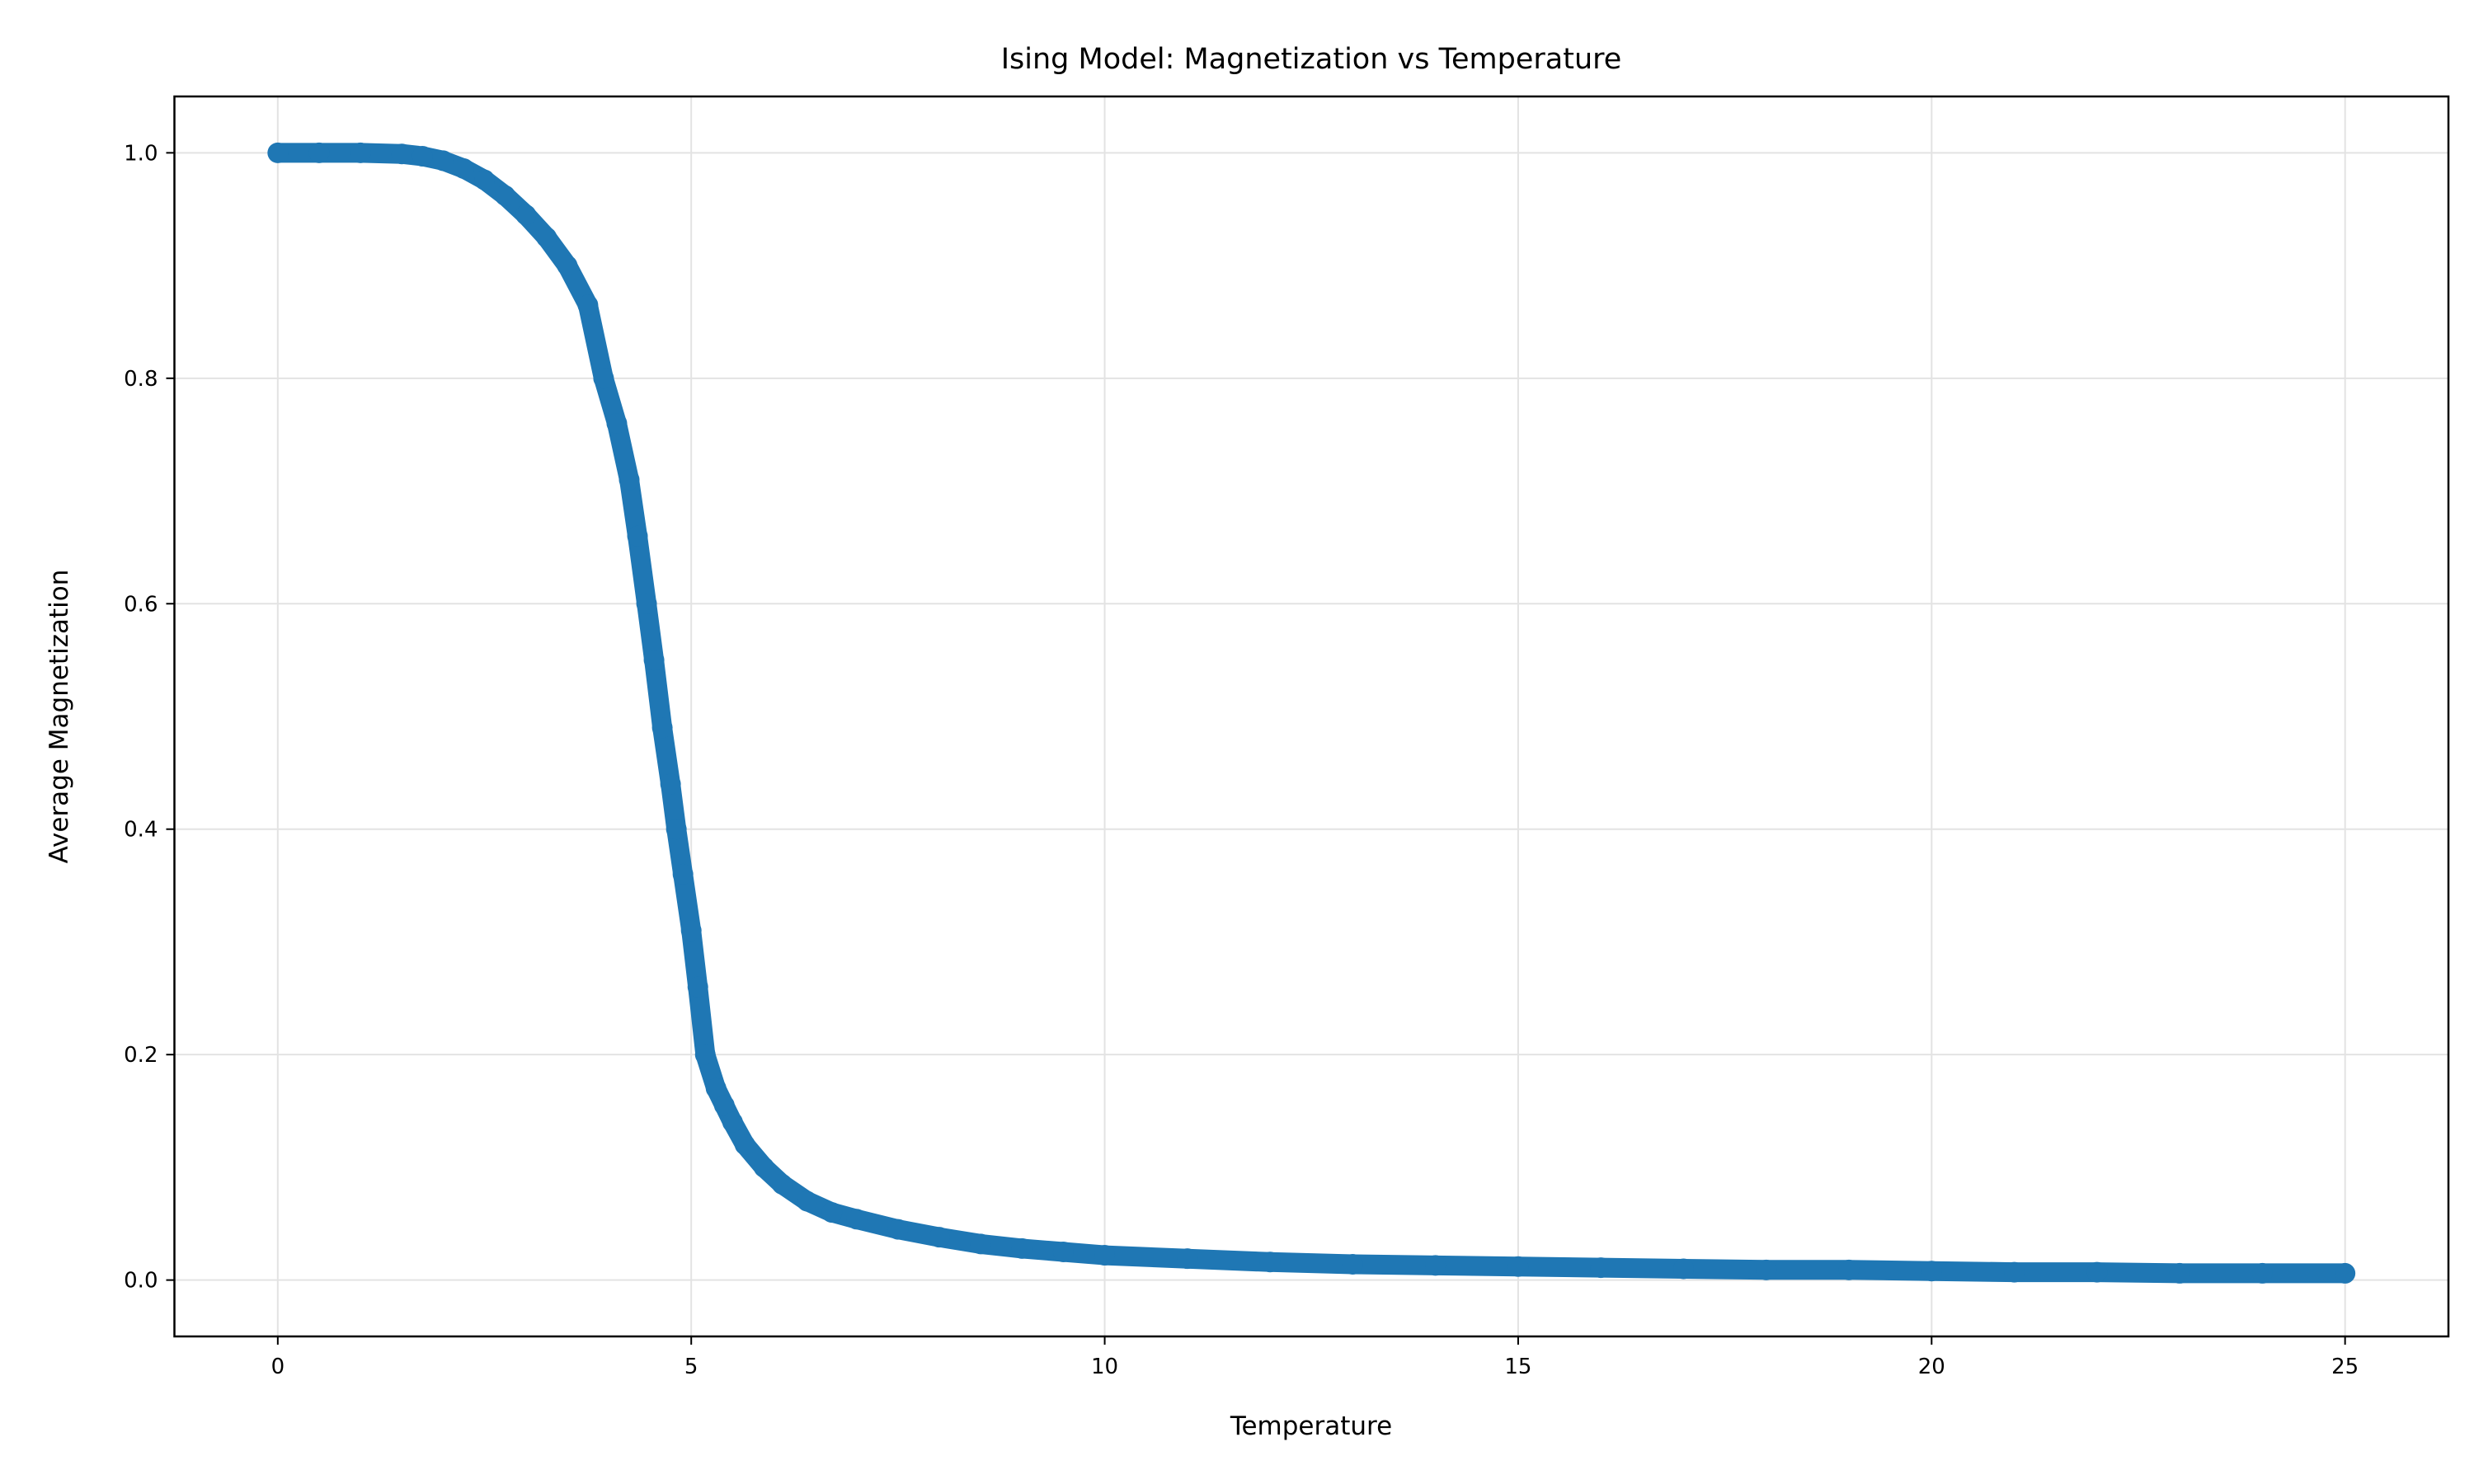 The height and width of the screenshot is (1484, 2474). What do you see at coordinates (141, 604) in the screenshot?
I see `y-tick-label: 0.6` at bounding box center [141, 604].